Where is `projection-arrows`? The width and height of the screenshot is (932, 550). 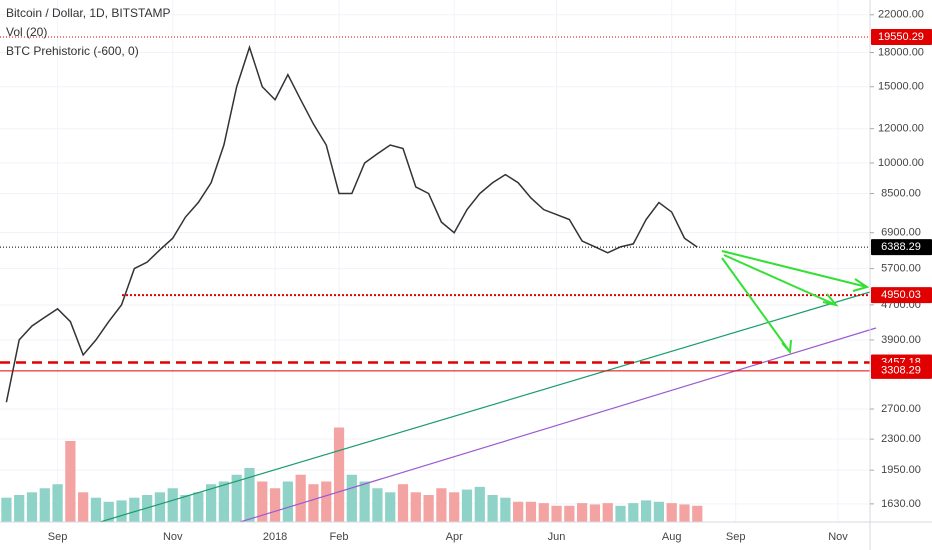
projection-arrows is located at coordinates (795, 302).